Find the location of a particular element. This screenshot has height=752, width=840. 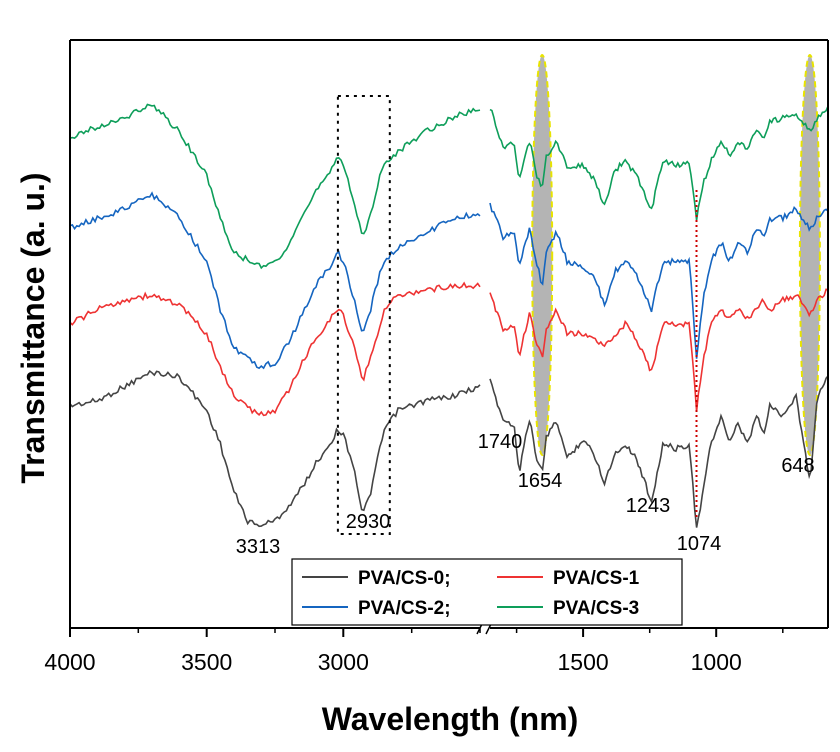

x-tick-label: 1000 is located at coordinates (716, 662).